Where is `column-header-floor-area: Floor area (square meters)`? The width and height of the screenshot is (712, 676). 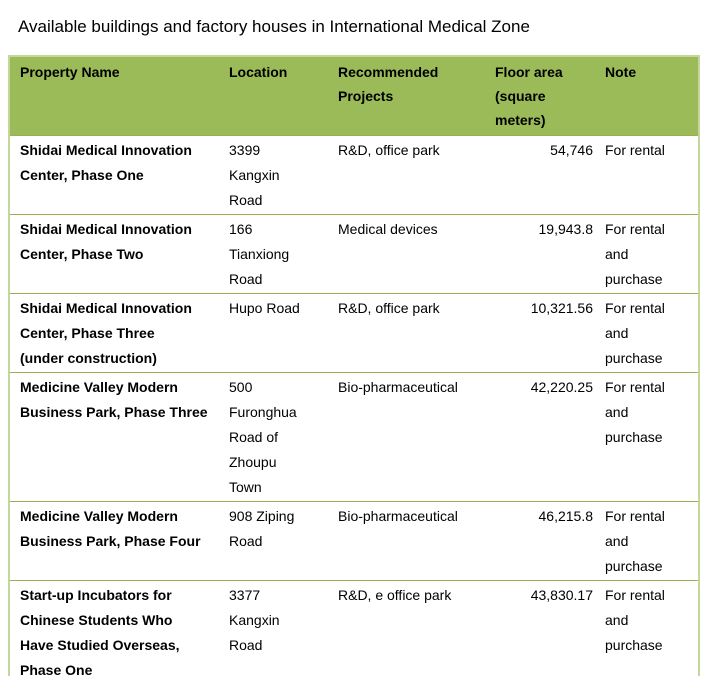 column-header-floor-area: Floor area (square meters) is located at coordinates (544, 96).